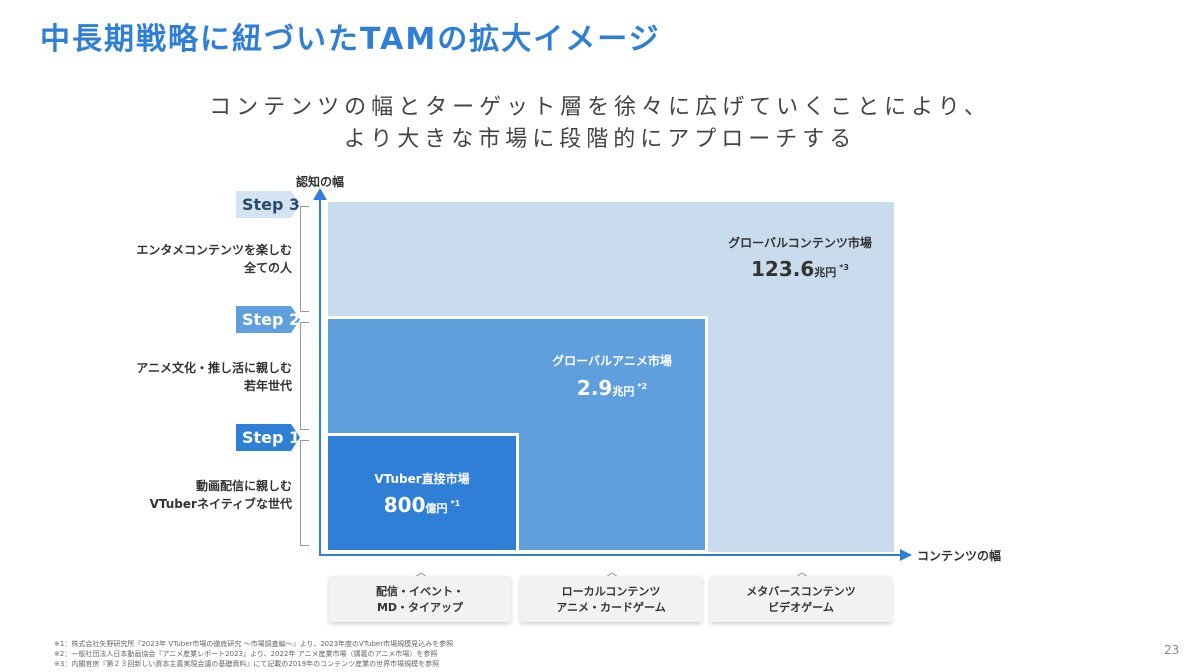  What do you see at coordinates (267, 386) in the screenshot?
I see `step-2-audience-line-2: 若年世代` at bounding box center [267, 386].